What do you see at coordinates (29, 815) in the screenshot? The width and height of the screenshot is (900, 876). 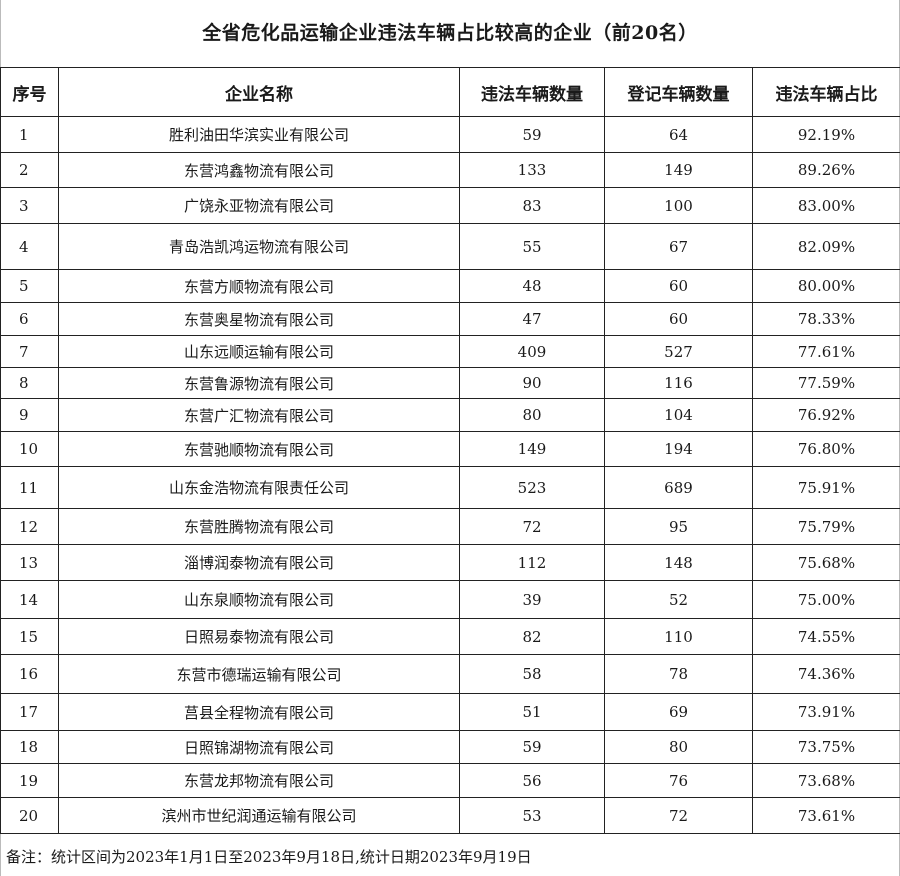 I see `row-index: 20` at bounding box center [29, 815].